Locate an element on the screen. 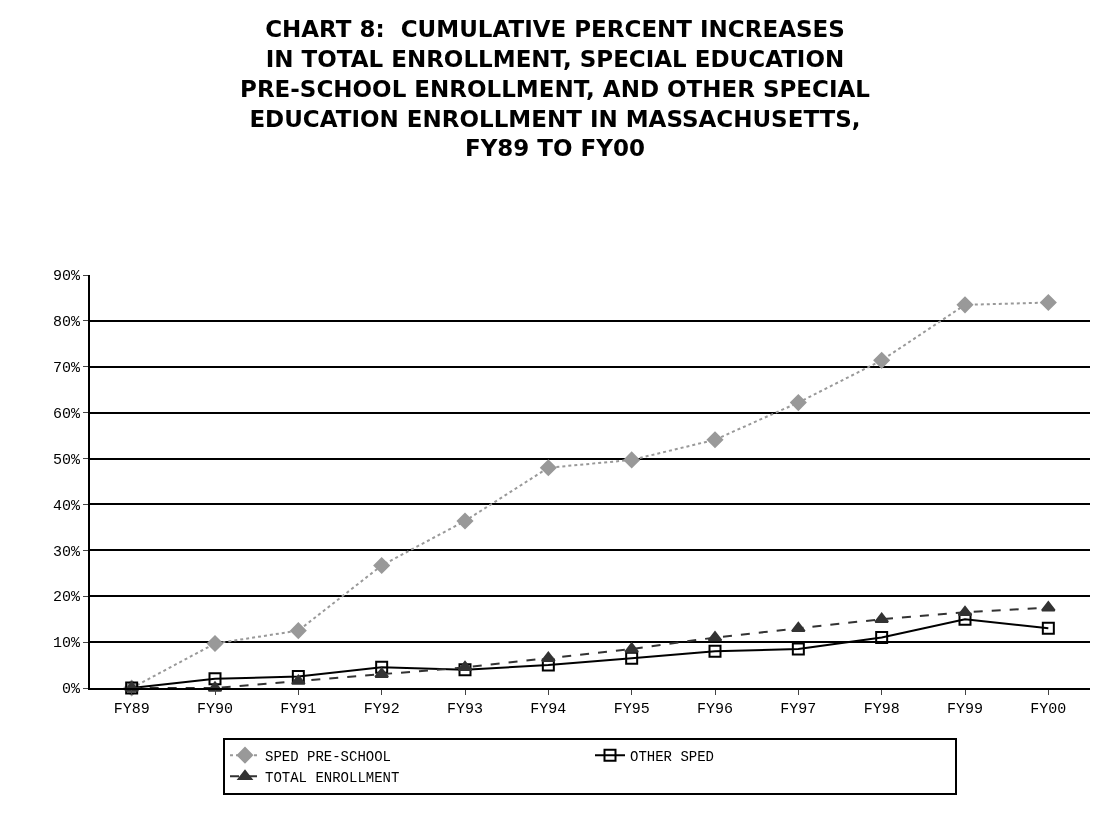  y-tick-label: 50% is located at coordinates (66, 460).